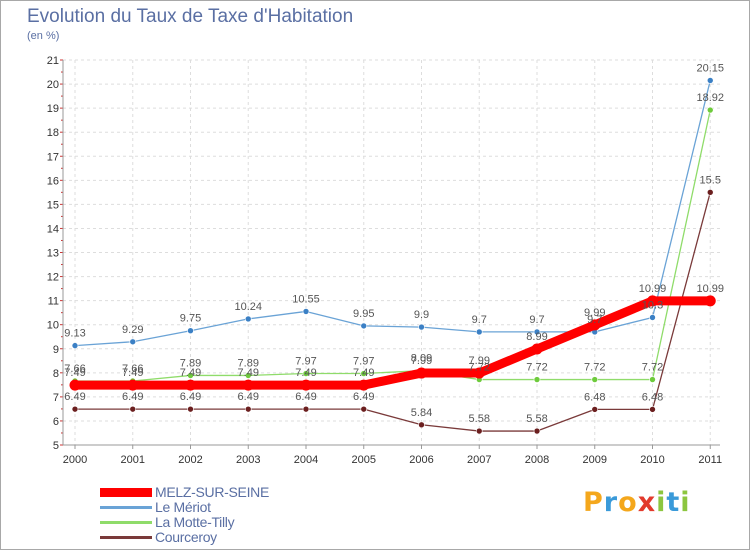 The image size is (750, 550). I want to click on data-label: 20.15, so click(710, 68).